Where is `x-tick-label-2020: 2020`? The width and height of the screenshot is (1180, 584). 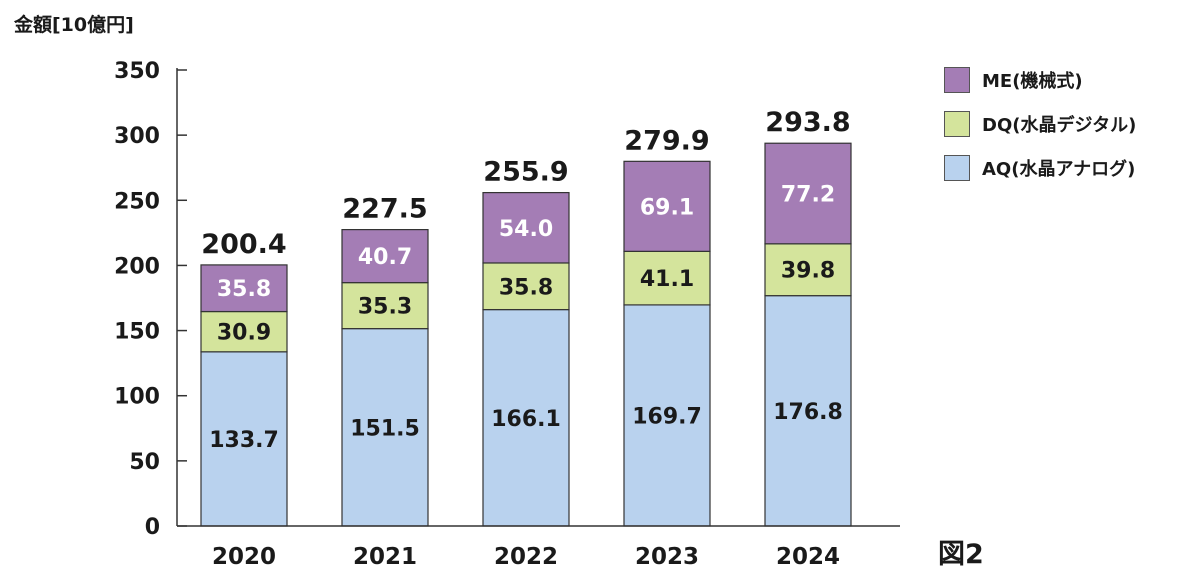
x-tick-label-2020: 2020 is located at coordinates (244, 557).